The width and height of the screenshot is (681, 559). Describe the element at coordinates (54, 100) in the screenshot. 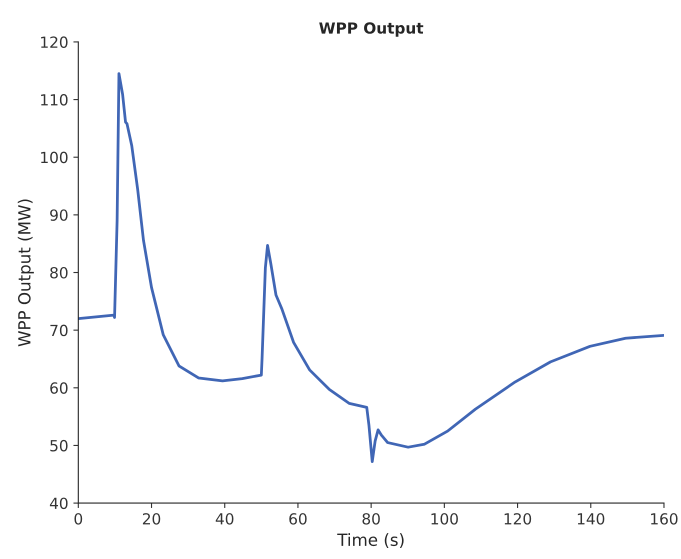

I see `y-tick-label: 110` at that location.